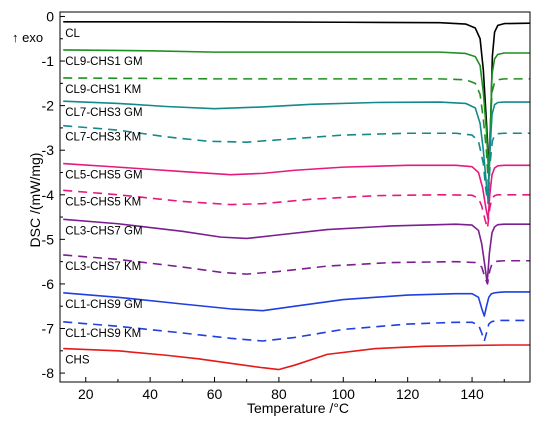  I want to click on series-label: CL5-CHS5 KM, so click(103, 202).